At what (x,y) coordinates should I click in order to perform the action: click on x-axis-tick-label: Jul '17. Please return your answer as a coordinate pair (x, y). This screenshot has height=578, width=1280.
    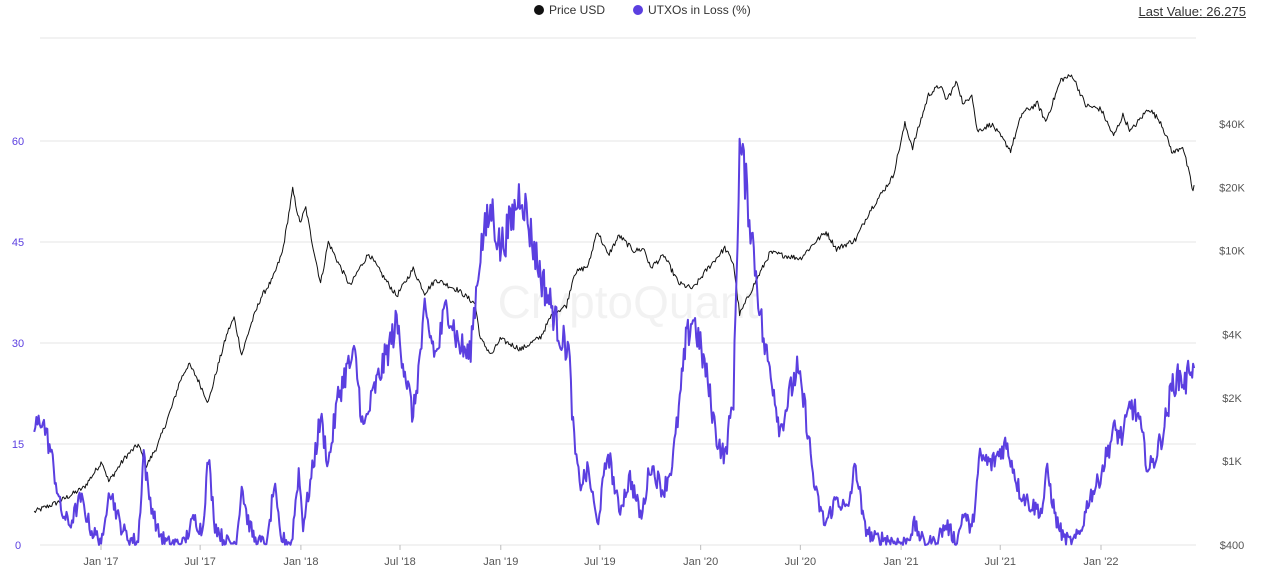
    Looking at the image, I should click on (199, 562).